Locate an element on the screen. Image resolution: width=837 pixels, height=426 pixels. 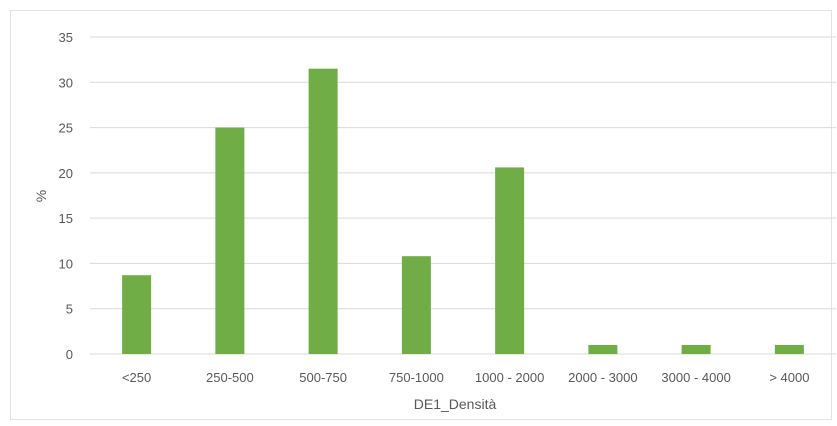
y-tick-label: 25 is located at coordinates (66, 128).